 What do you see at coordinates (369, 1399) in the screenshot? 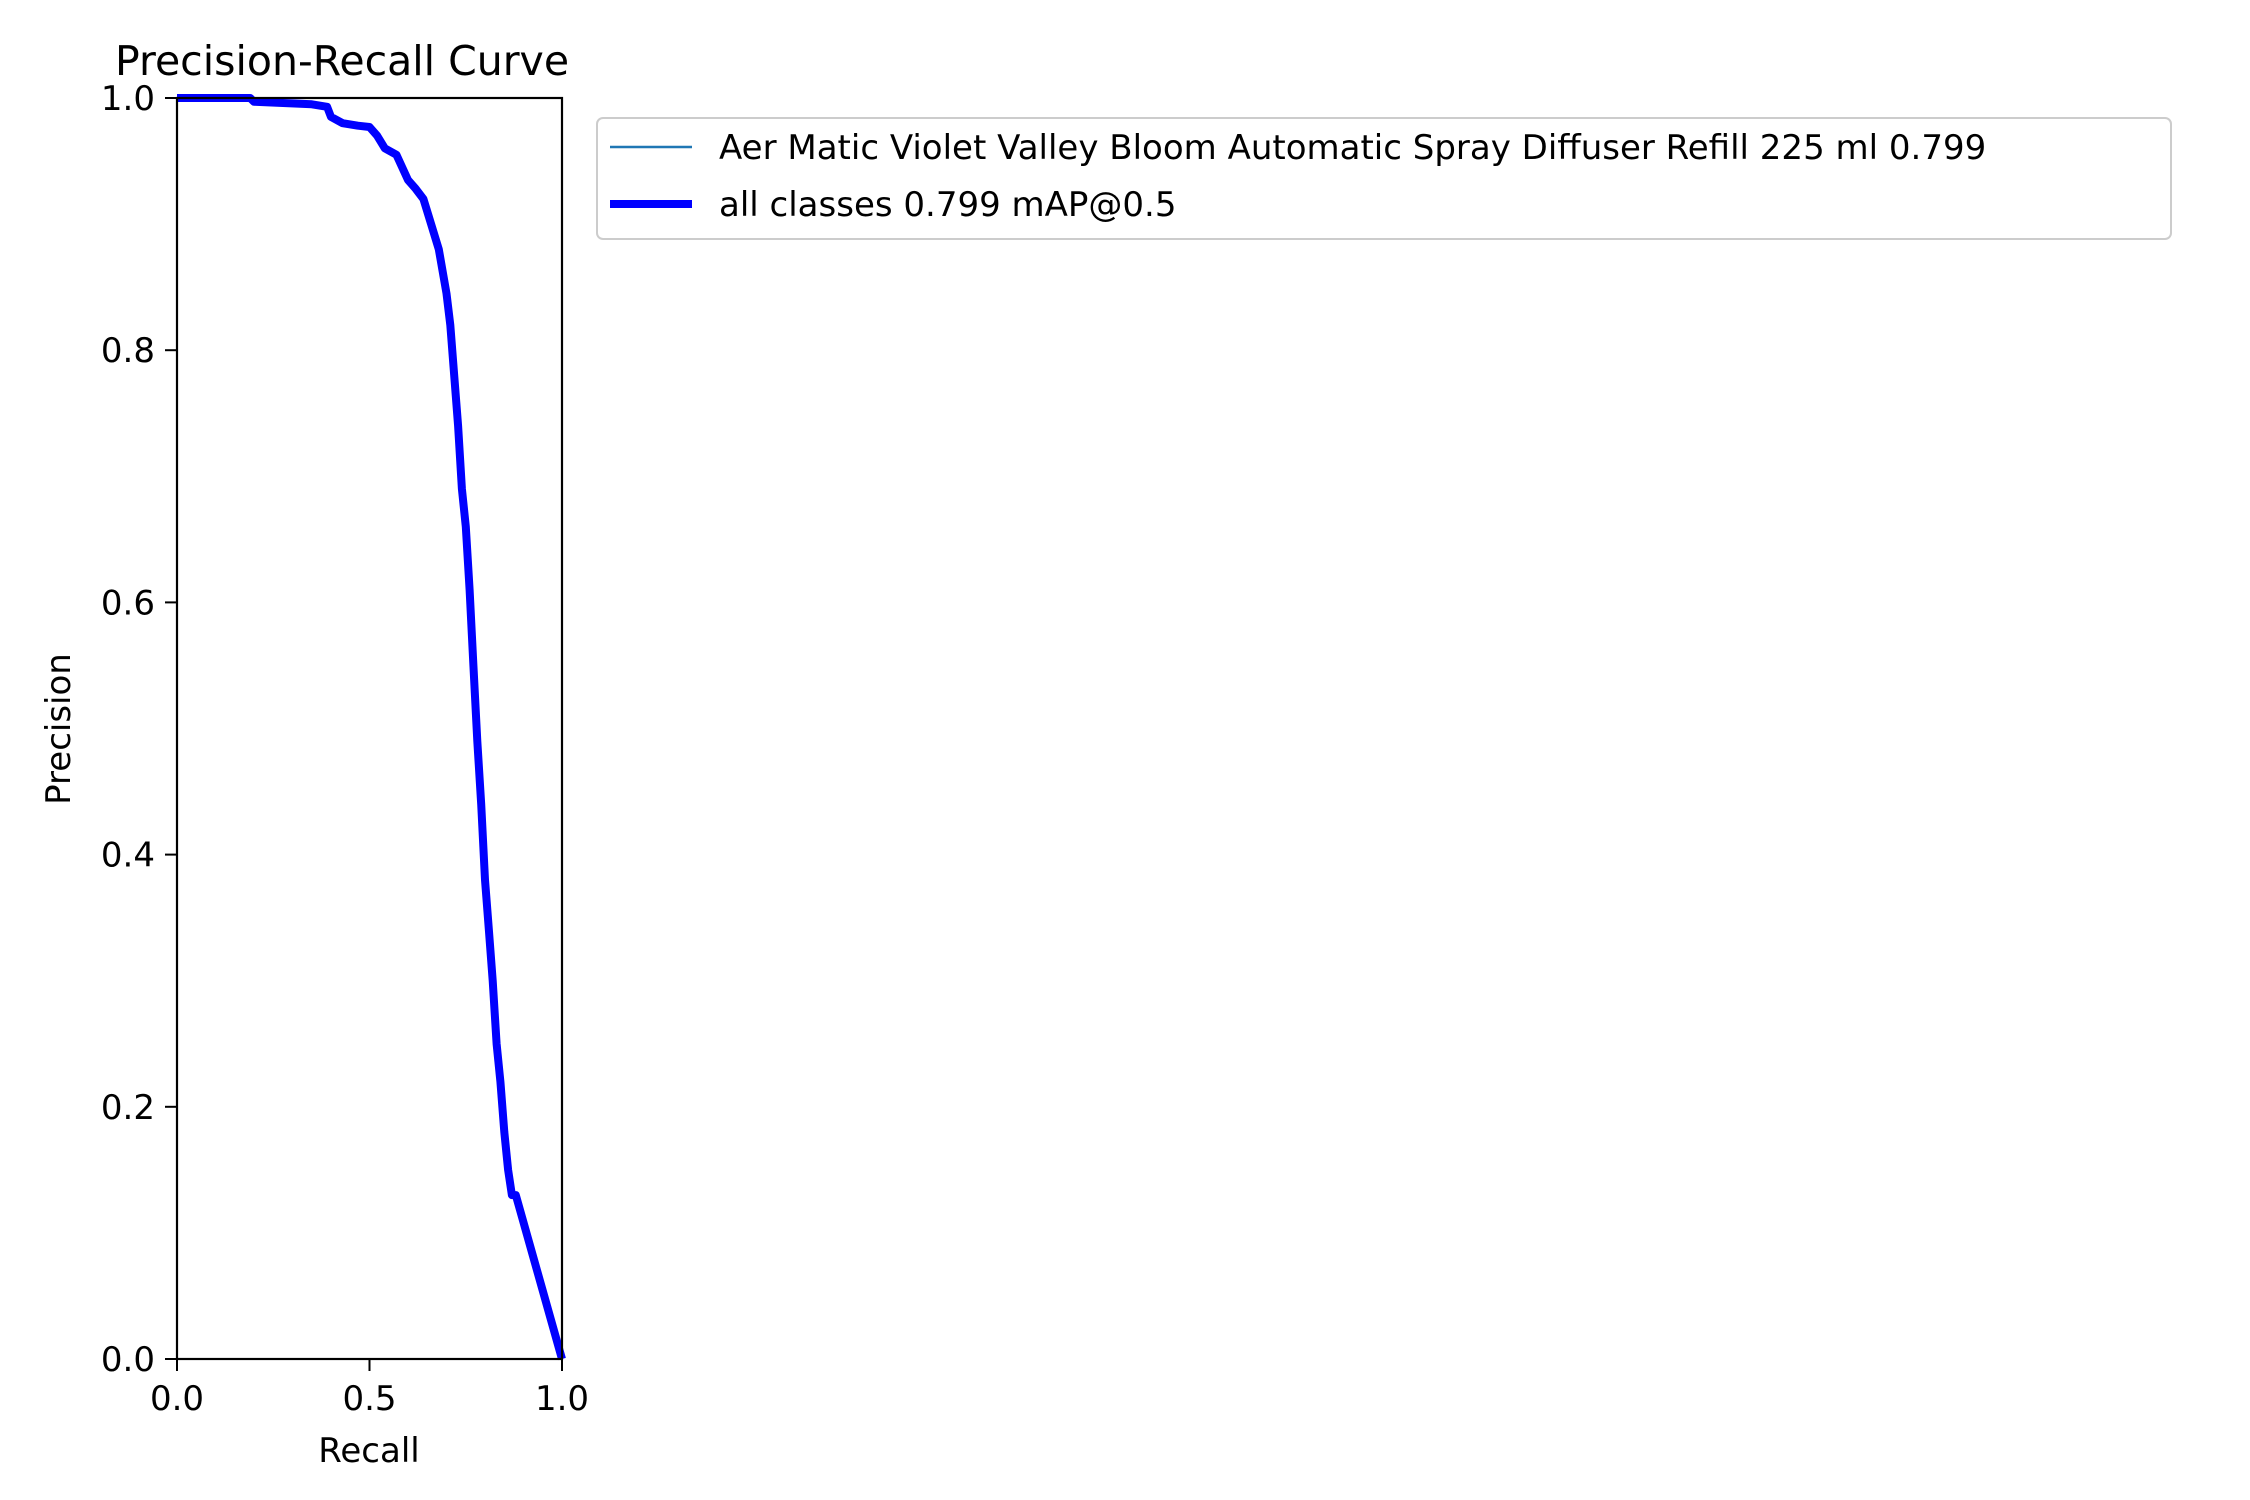
I see `x-tick-label: 0.5` at bounding box center [369, 1399].